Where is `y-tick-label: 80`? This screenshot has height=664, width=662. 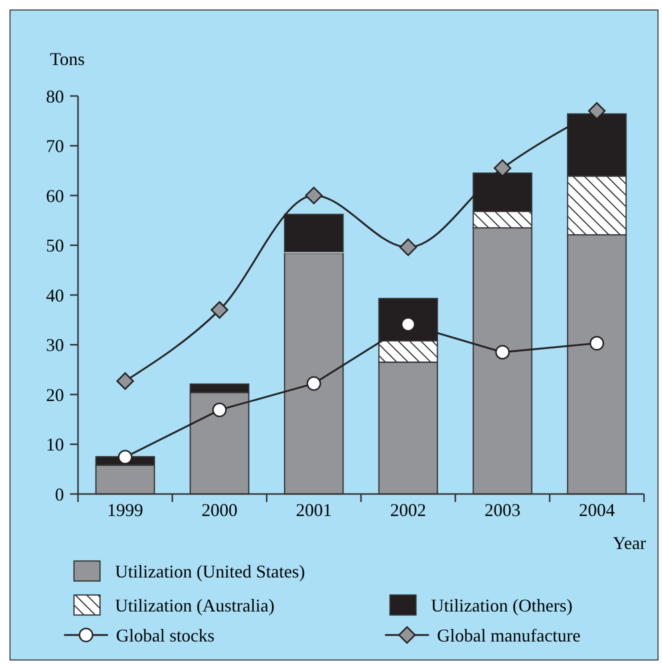 y-tick-label: 80 is located at coordinates (55, 96).